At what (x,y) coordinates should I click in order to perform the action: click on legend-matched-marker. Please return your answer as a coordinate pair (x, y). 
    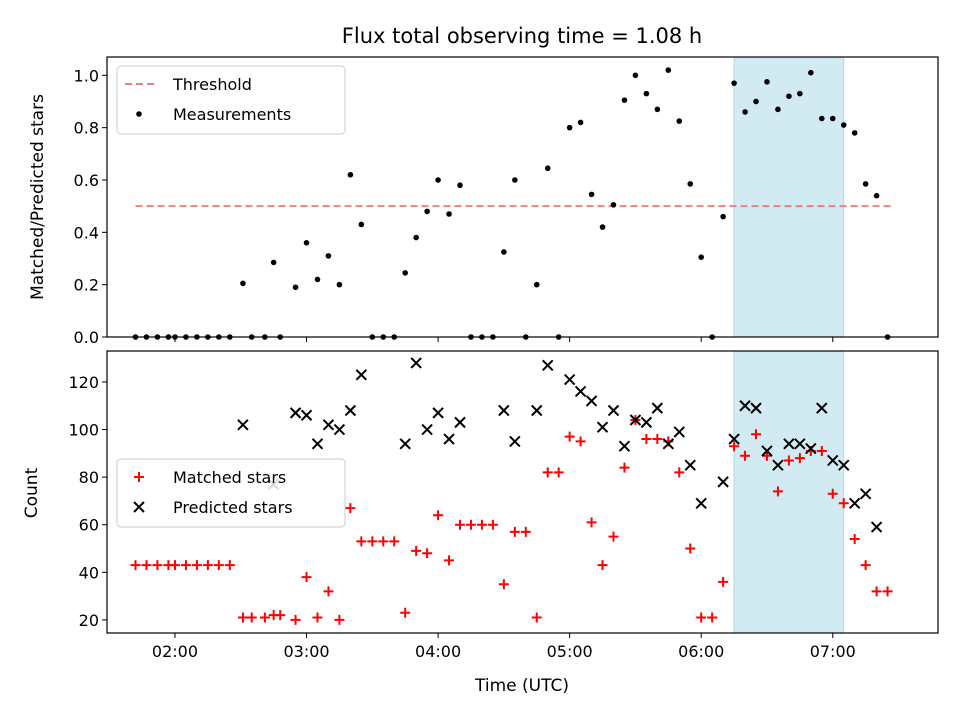
    Looking at the image, I should click on (139, 477).